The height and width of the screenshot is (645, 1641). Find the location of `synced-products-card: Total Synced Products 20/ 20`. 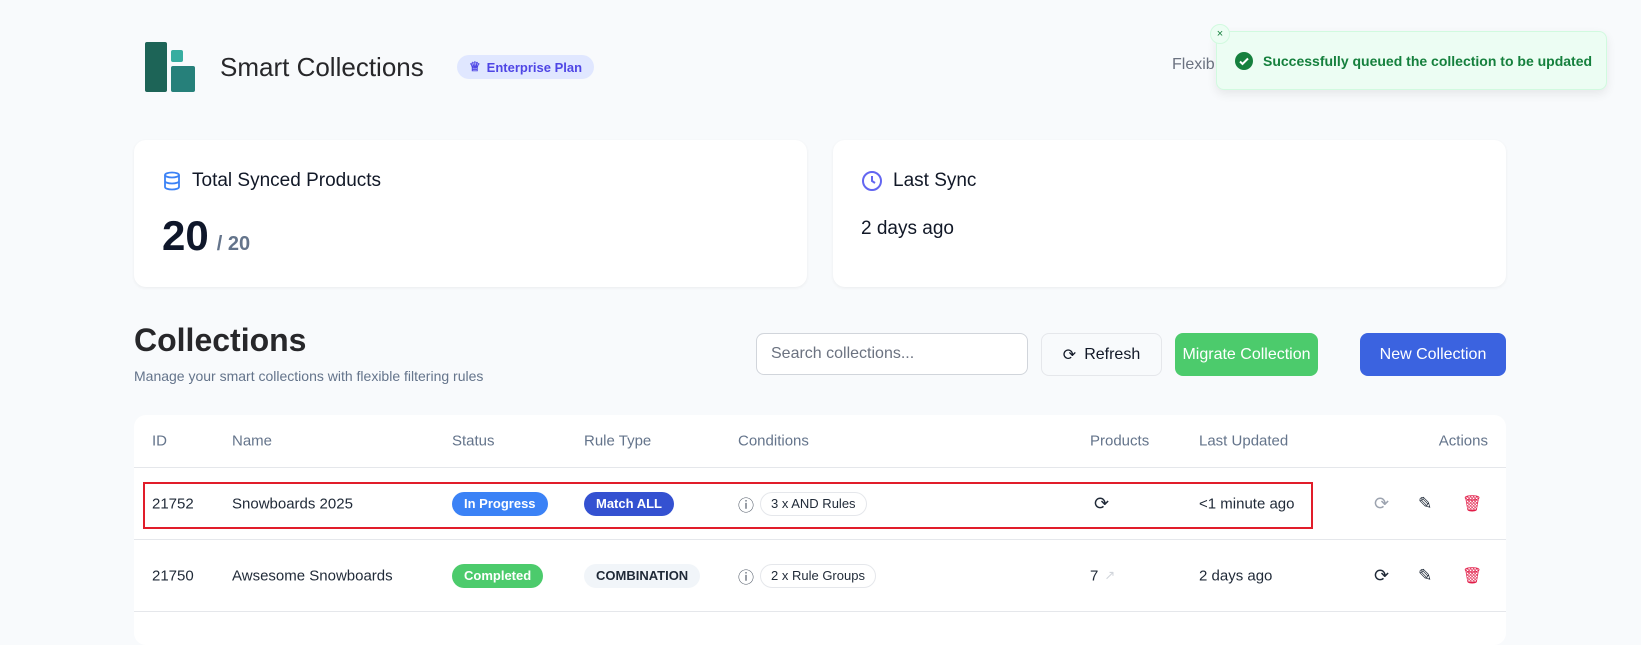

synced-products-card: Total Synced Products 20/ 20 is located at coordinates (470, 213).